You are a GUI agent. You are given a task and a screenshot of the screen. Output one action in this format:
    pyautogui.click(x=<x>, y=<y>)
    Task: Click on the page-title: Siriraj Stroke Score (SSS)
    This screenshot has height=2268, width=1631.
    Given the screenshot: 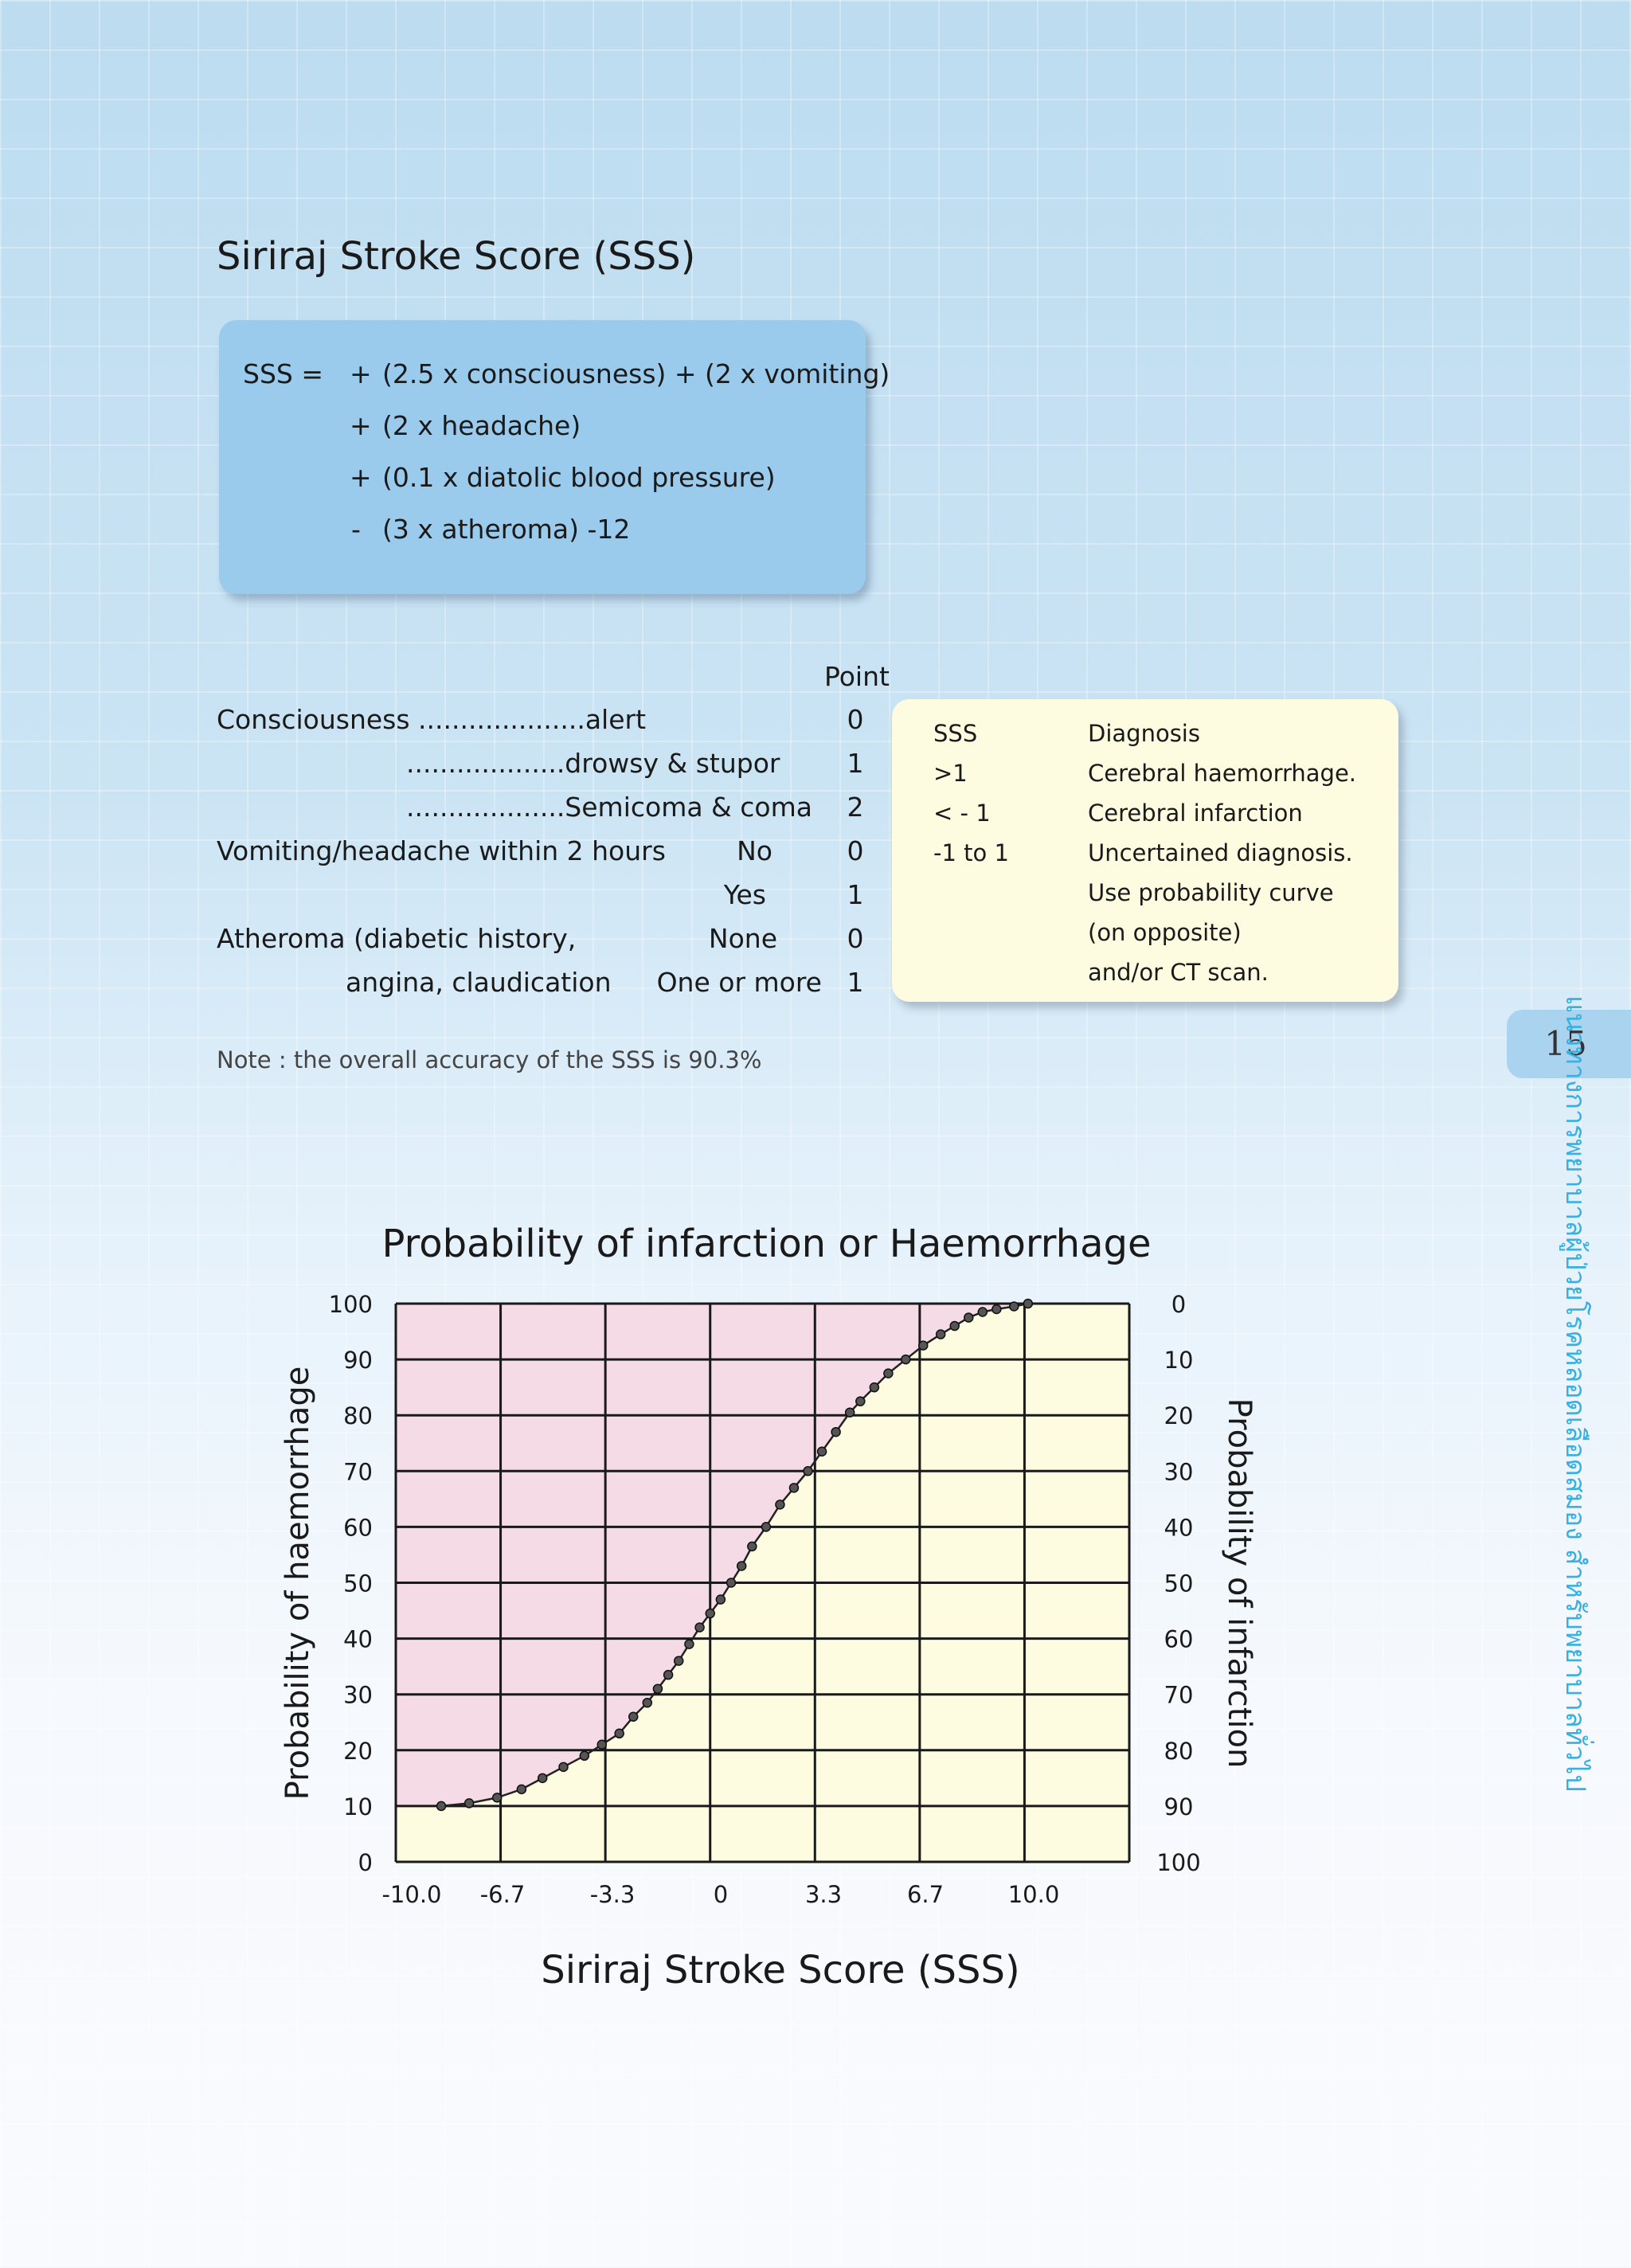 What is the action you would take?
    pyautogui.click(x=456, y=256)
    